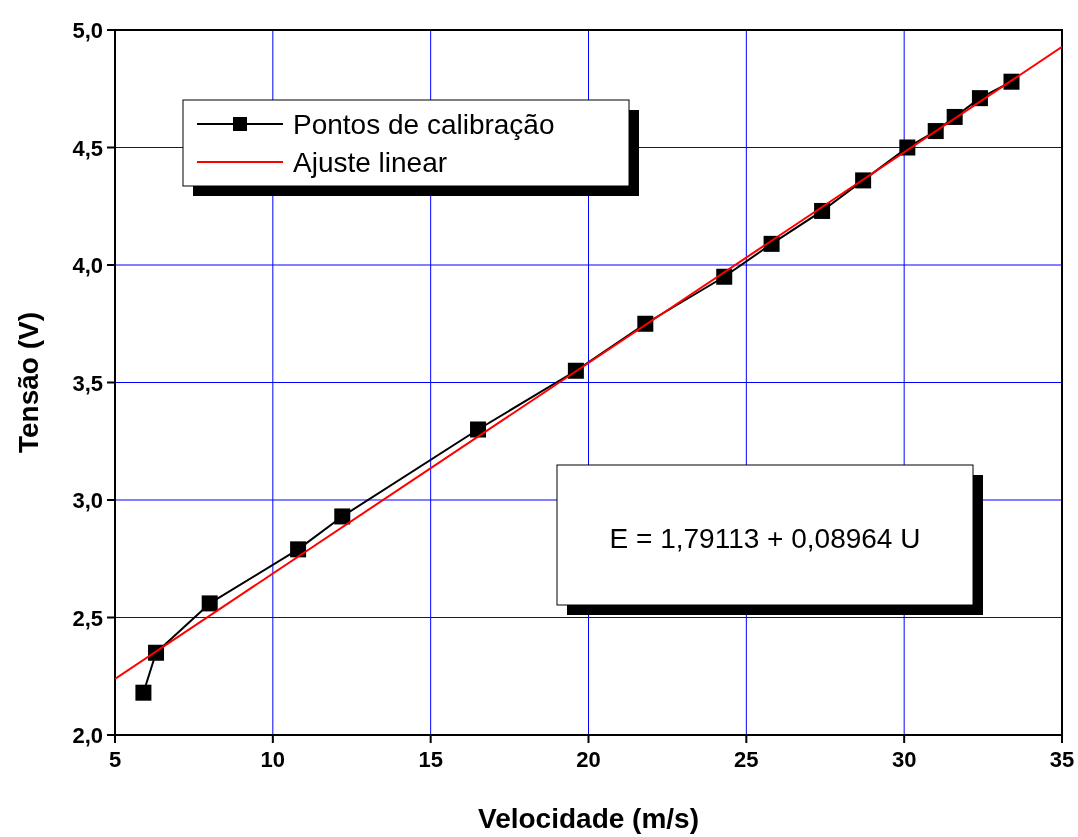  Describe the element at coordinates (765, 538) in the screenshot. I see `annotation: E = 1,79113 + 0,08964 U` at that location.